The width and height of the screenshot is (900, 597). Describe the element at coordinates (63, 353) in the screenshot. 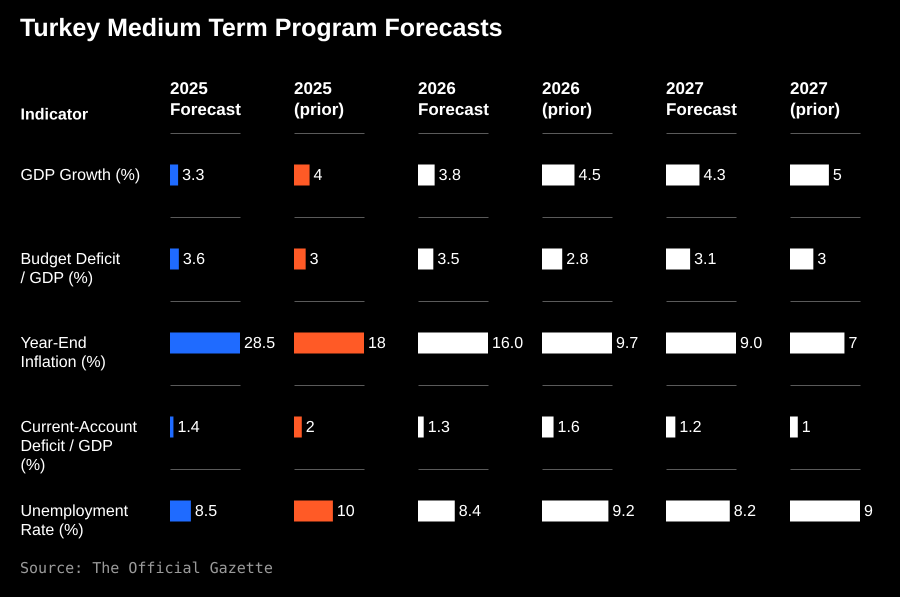

I see `y-tick-label: Year-End Inflation (%)` at that location.